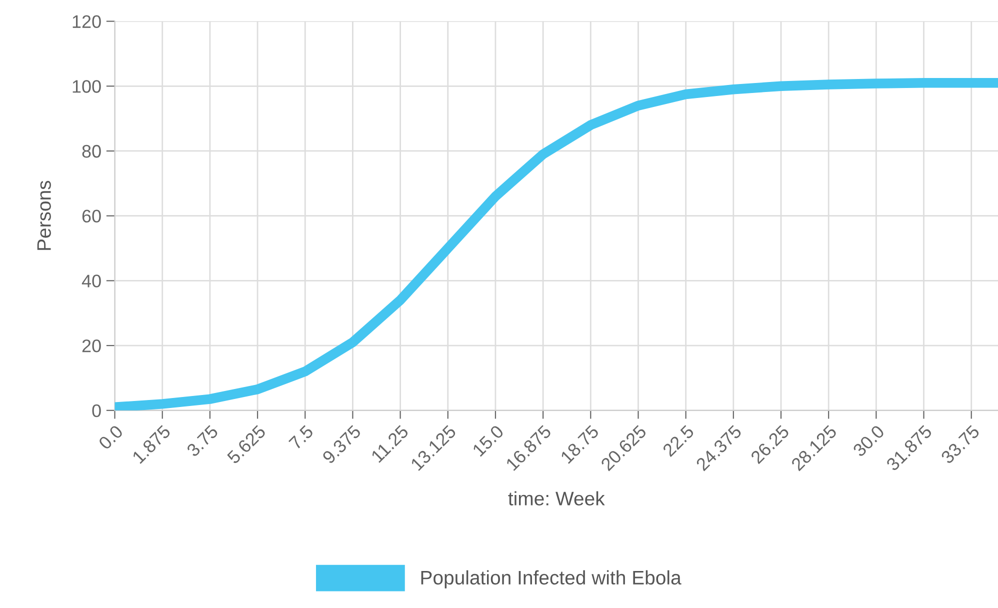 Image resolution: width=998 pixels, height=608 pixels. What do you see at coordinates (91, 281) in the screenshot?
I see `y-tick-label: 40` at bounding box center [91, 281].